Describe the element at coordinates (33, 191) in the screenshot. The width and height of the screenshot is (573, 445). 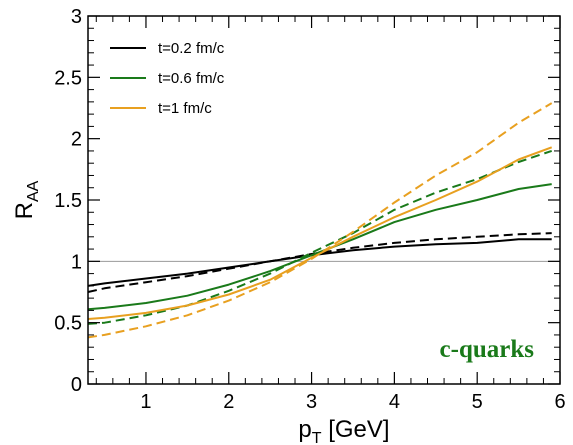
I see `y-axis-title-sub: AA` at that location.